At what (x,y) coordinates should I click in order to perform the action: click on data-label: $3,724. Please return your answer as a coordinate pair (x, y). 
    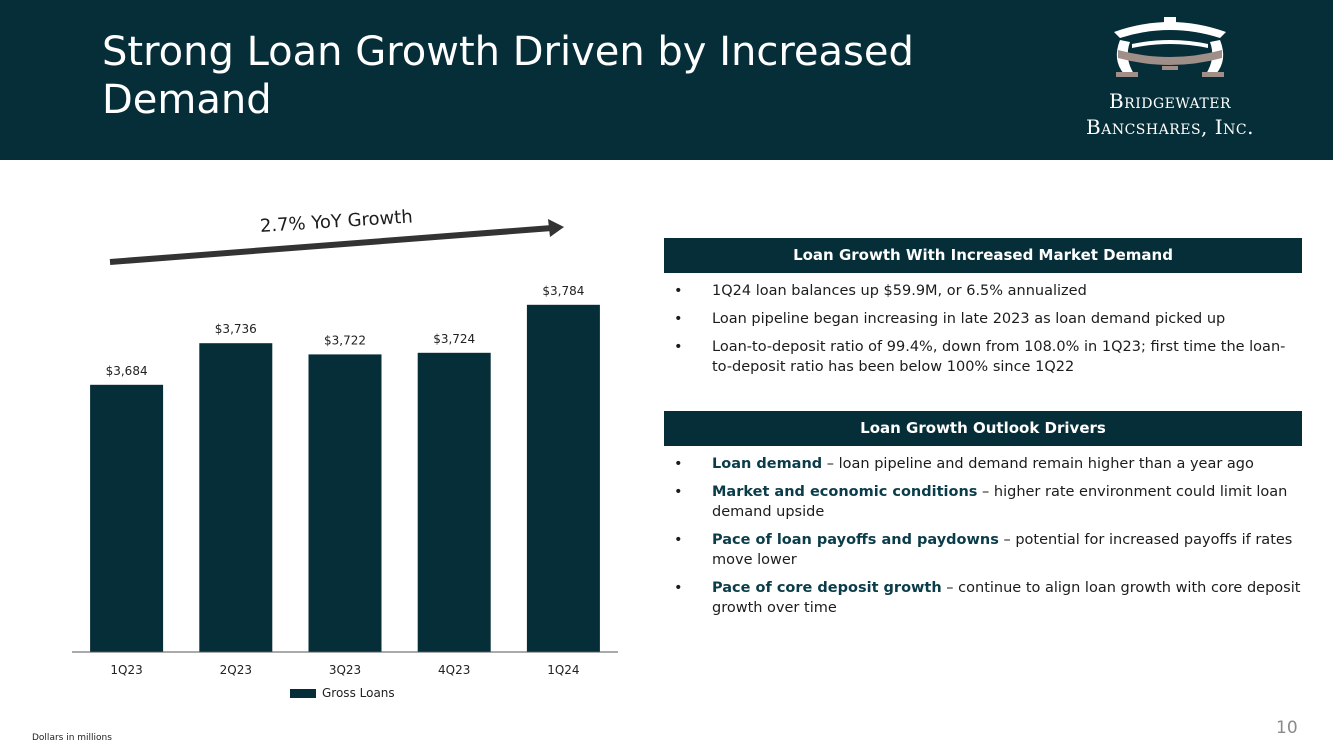
    Looking at the image, I should click on (454, 339).